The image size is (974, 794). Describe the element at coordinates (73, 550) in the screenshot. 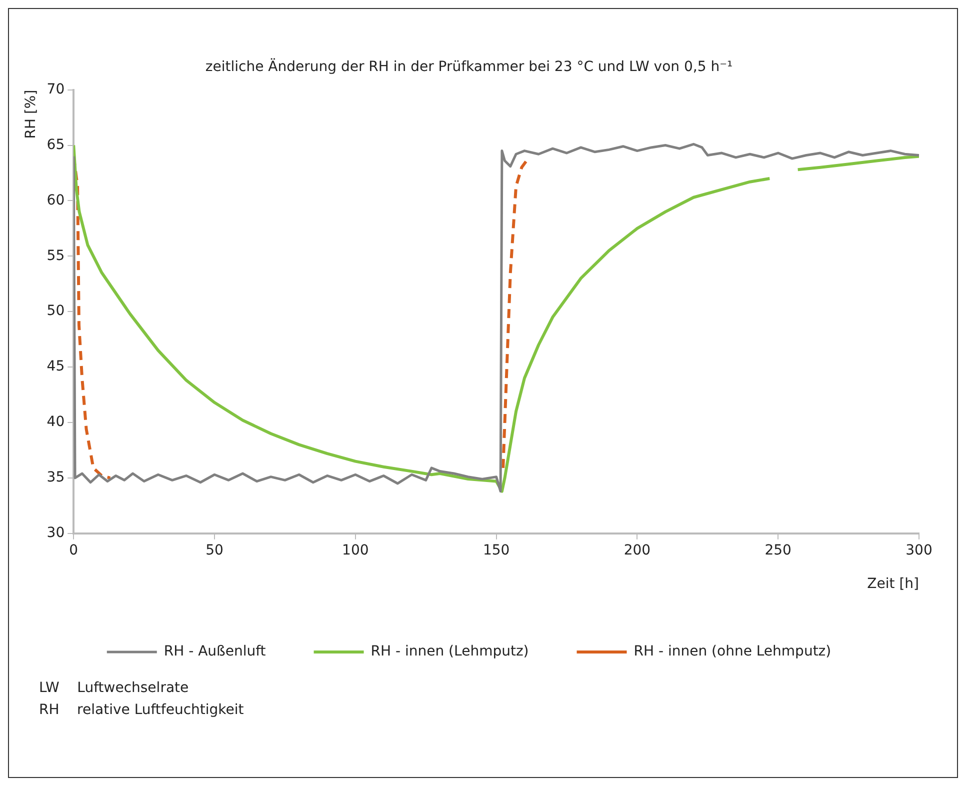

I see `x-tick-label: 0` at that location.